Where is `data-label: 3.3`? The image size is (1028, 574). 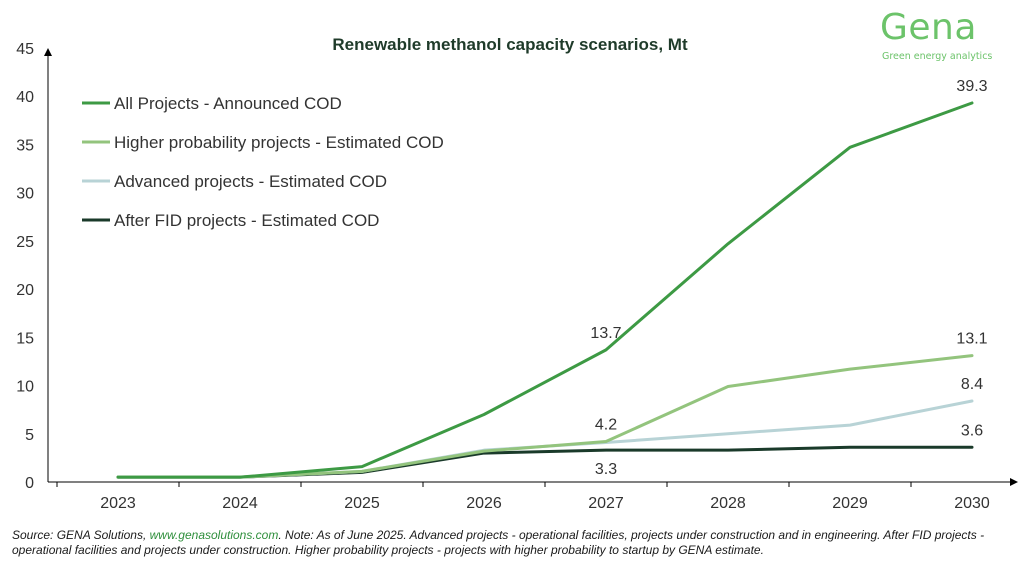
data-label: 3.3 is located at coordinates (606, 469).